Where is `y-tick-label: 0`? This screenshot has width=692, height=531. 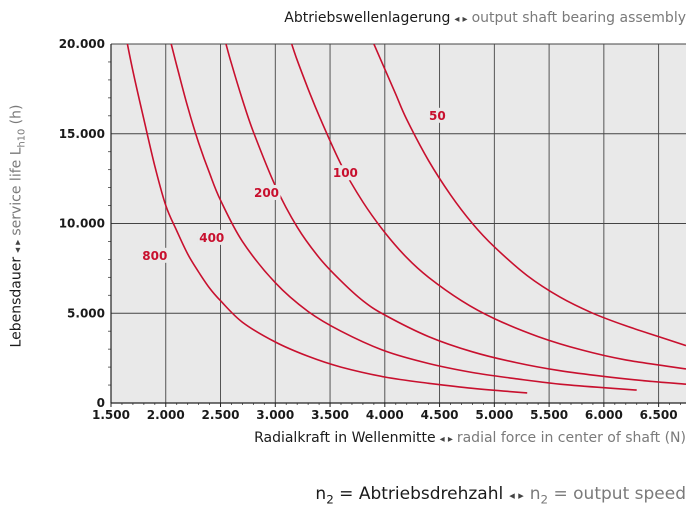 y-tick-label: 0 is located at coordinates (101, 403).